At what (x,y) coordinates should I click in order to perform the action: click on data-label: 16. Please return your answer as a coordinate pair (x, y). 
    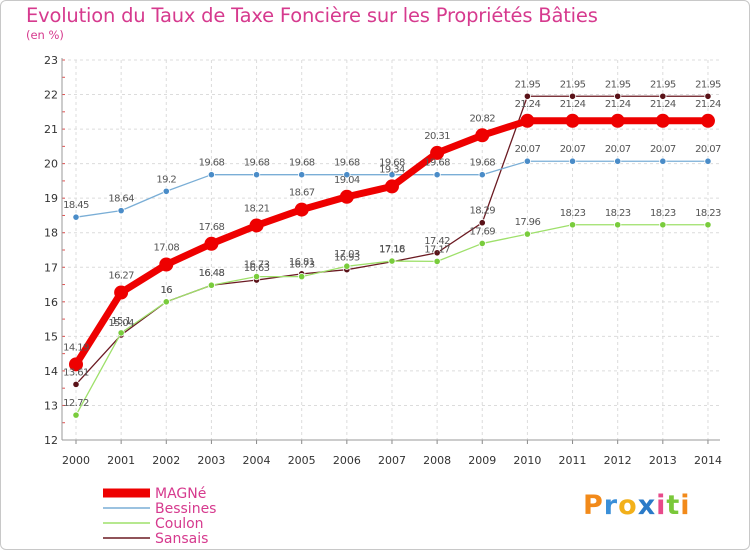
    Looking at the image, I should click on (167, 290).